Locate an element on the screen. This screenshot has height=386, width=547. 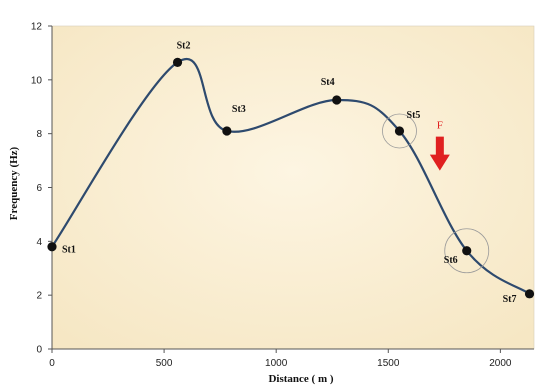
y-tick-label: 2 is located at coordinates (39, 296).